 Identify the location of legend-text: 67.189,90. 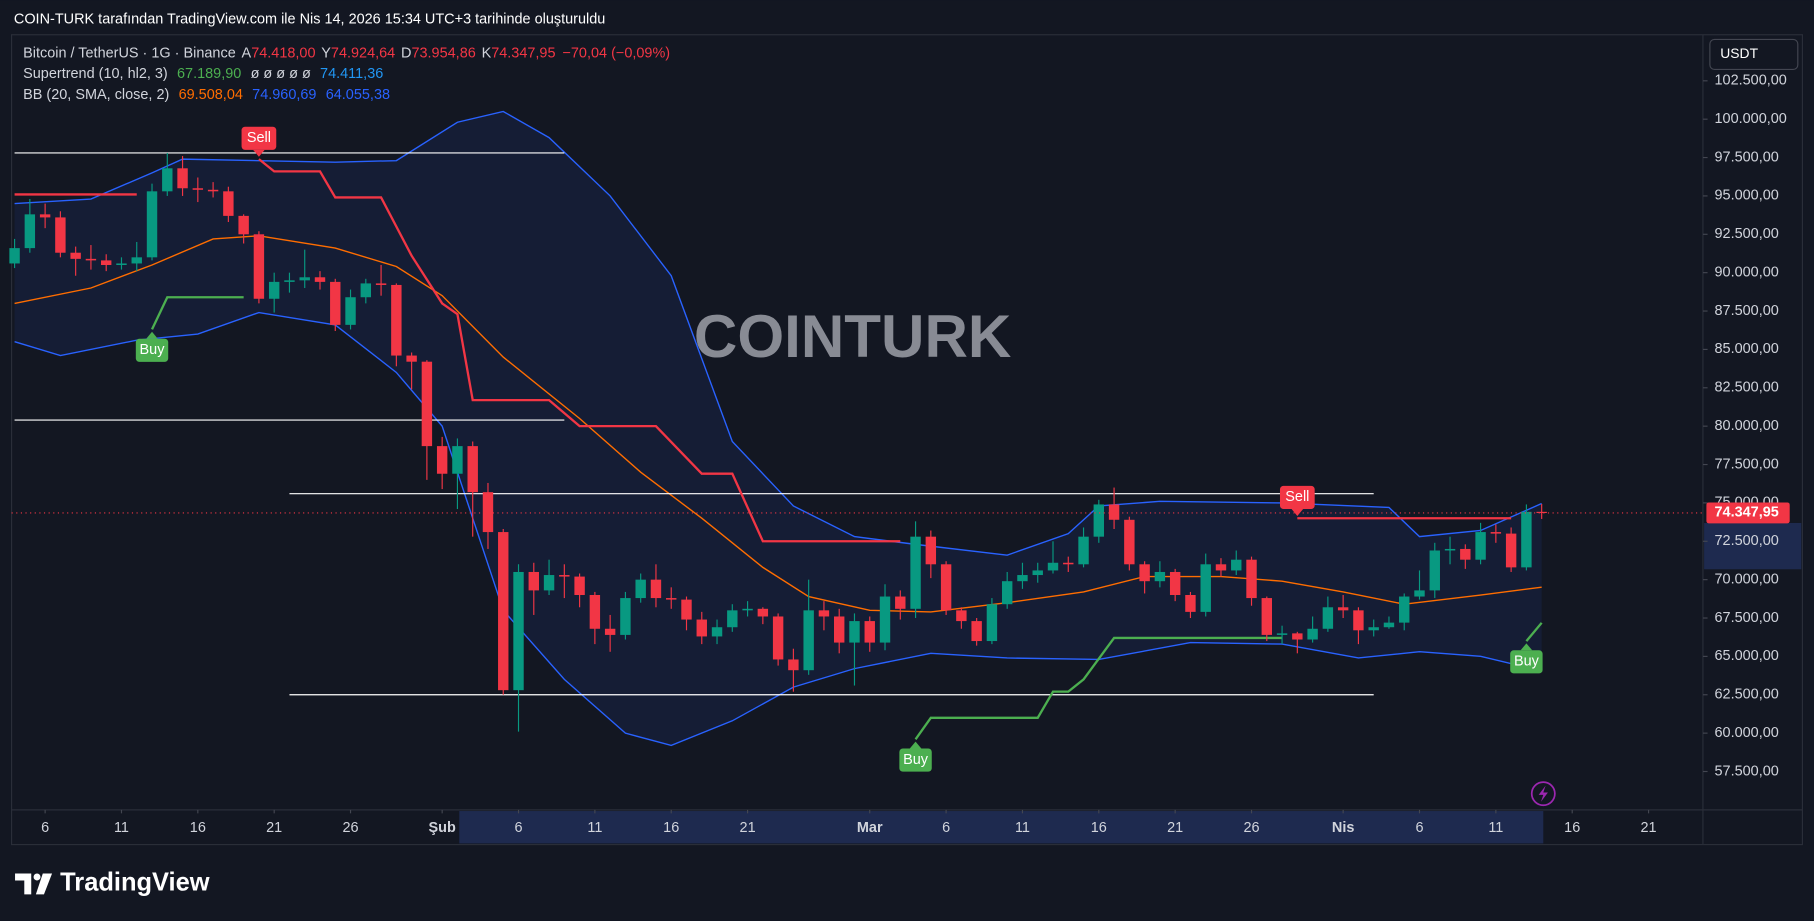
(209, 74).